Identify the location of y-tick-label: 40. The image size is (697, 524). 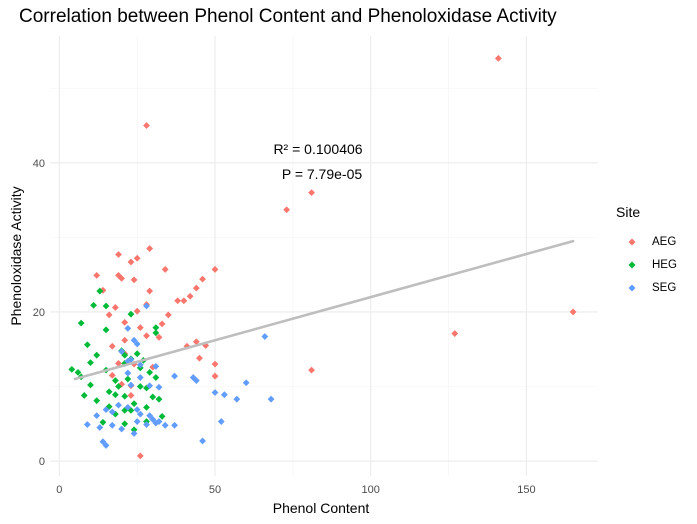
(39, 164).